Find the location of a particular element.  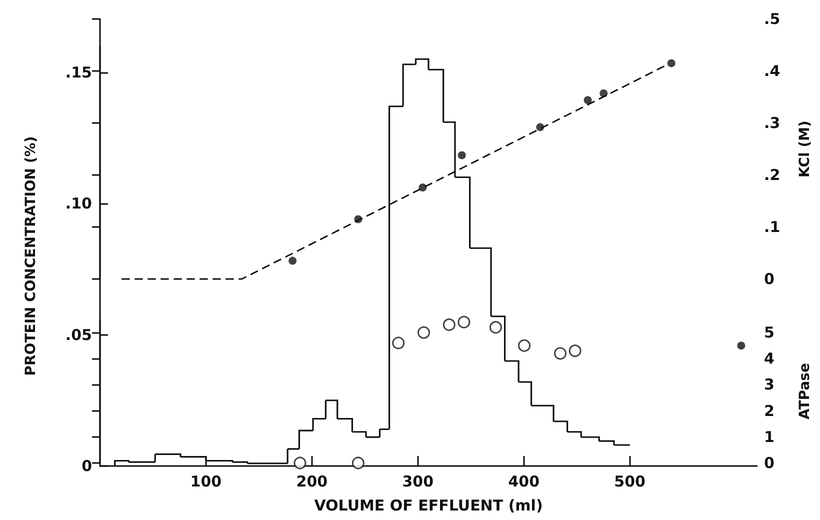

x-tick-label: 400 is located at coordinates (524, 481).